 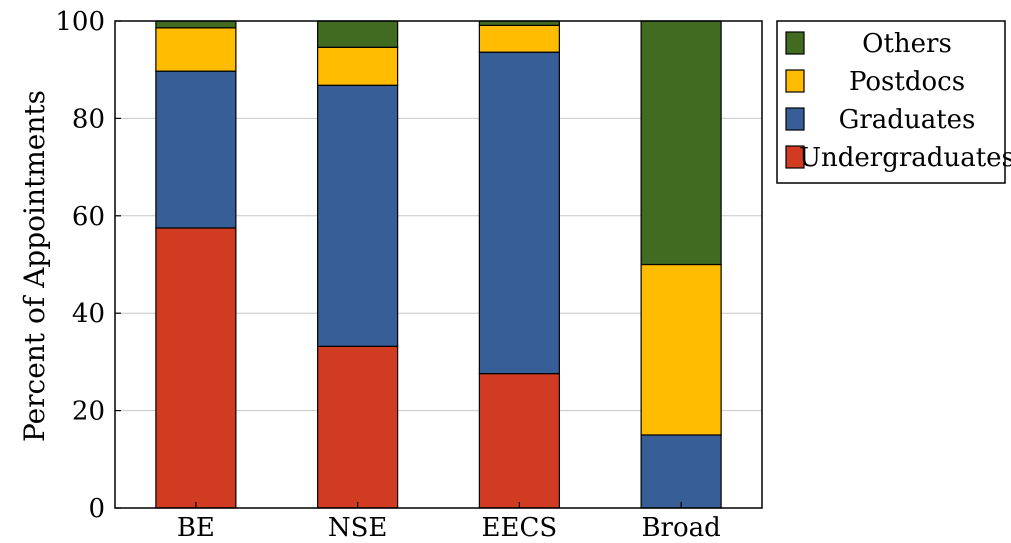 What do you see at coordinates (88, 314) in the screenshot?
I see `y-tick-label: 40` at bounding box center [88, 314].